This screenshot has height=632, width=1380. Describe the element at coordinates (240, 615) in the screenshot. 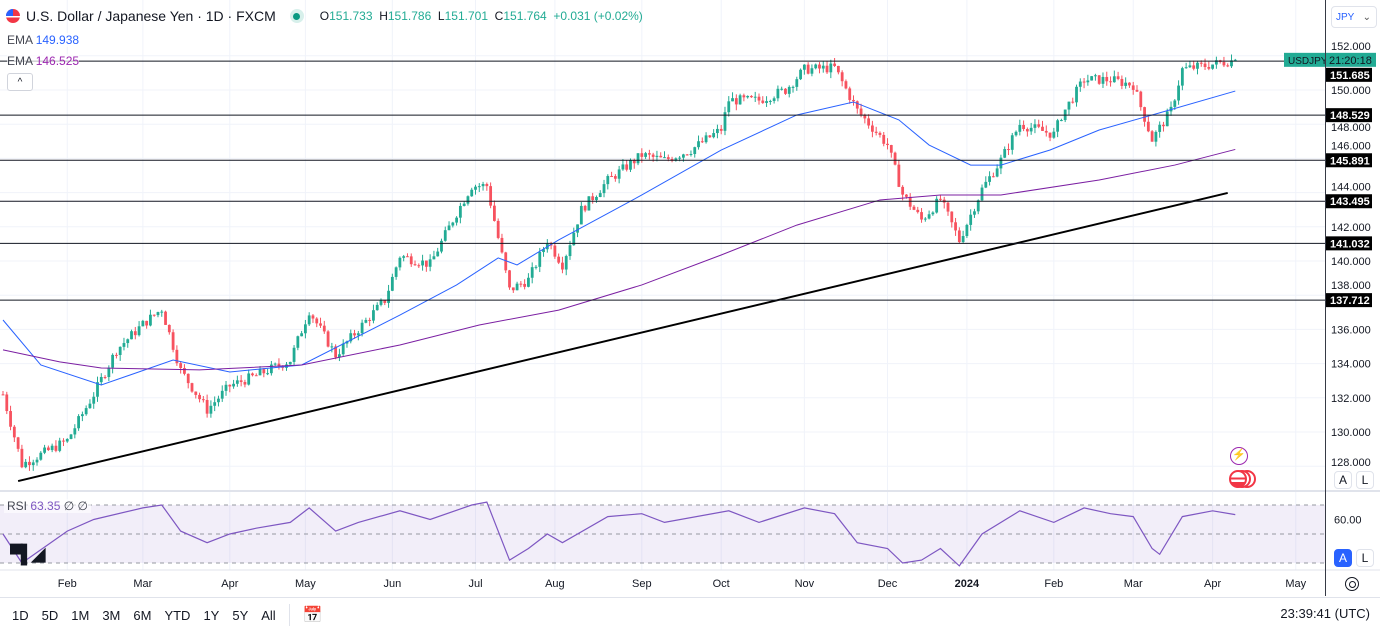

I see `range-5y: 5Y` at that location.